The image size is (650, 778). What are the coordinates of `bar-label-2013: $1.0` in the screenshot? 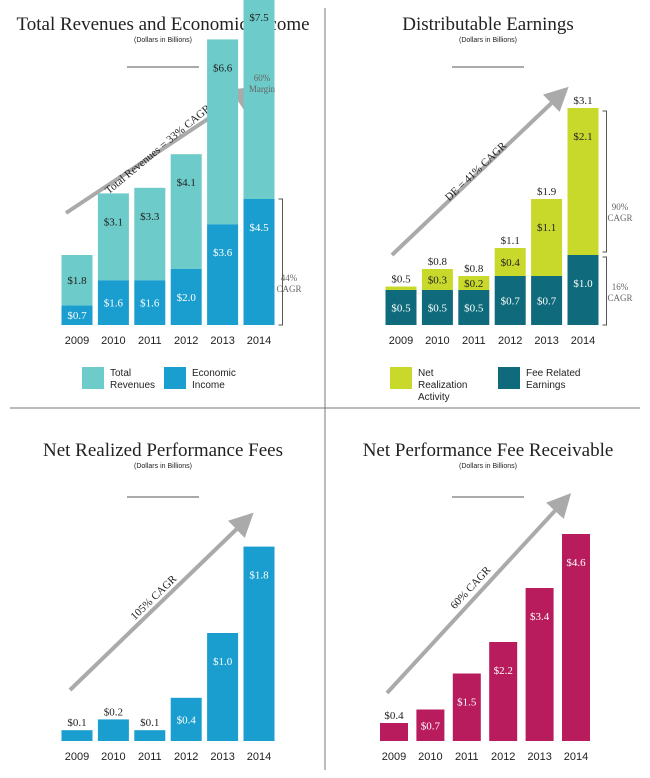 It's located at (223, 662).